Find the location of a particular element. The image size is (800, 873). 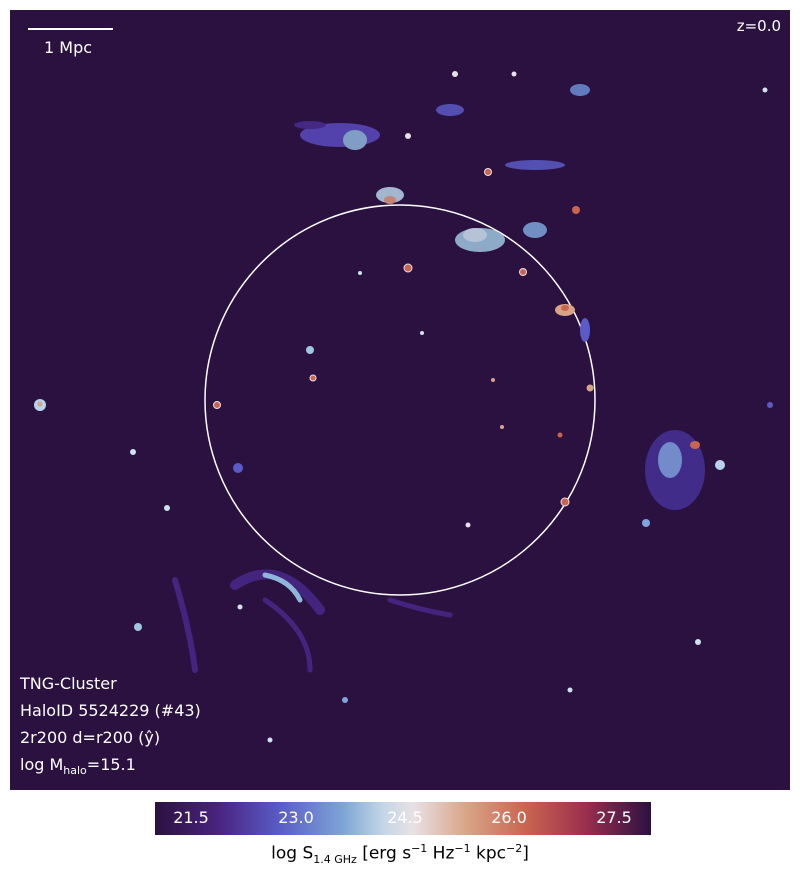

colorbar-tick: 23.0 is located at coordinates (296, 817).